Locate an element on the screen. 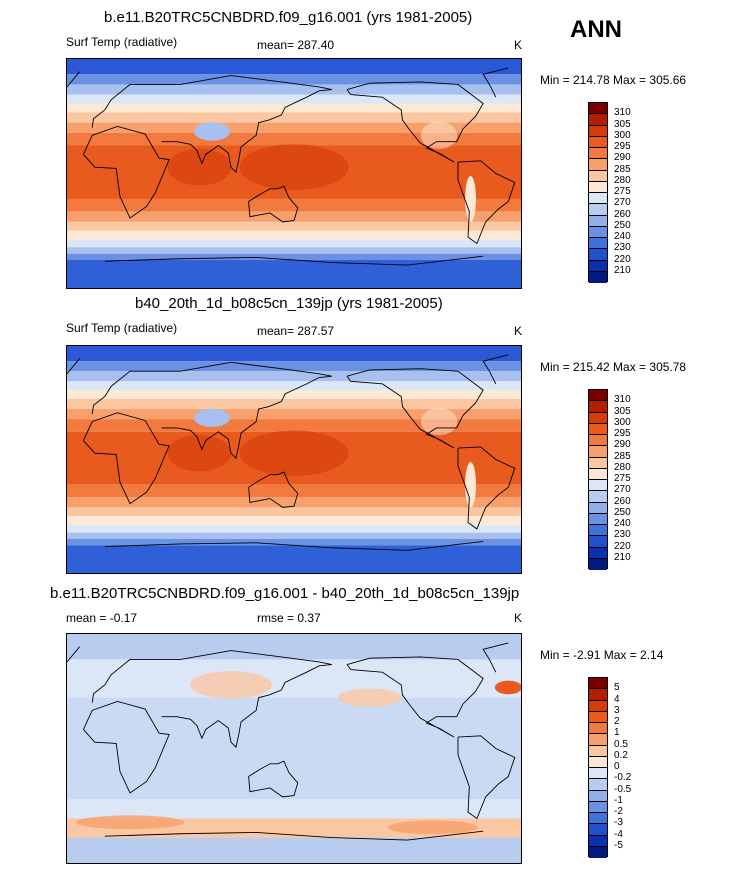 The width and height of the screenshot is (733, 872). colorbar-tick-label: -1 is located at coordinates (618, 800).